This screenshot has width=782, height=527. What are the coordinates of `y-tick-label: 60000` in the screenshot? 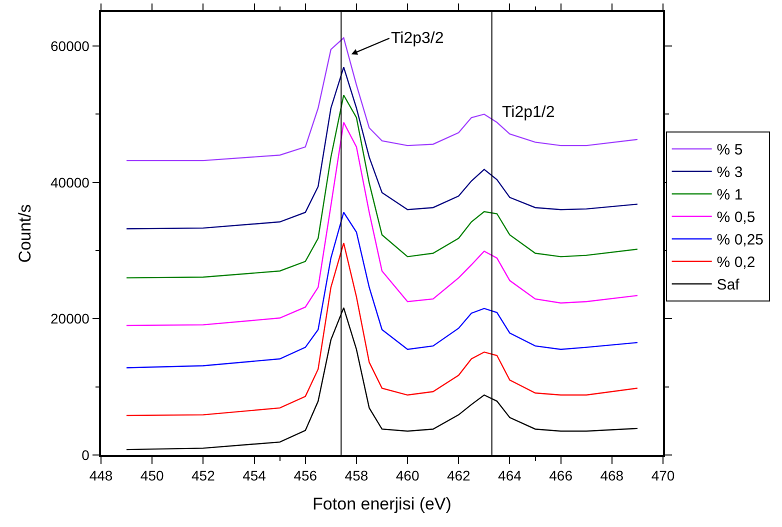 It's located at (70, 46).